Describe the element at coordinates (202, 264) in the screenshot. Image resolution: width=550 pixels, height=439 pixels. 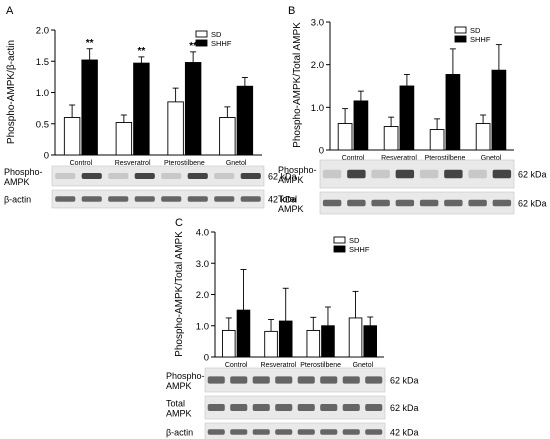
I see `y-tick-label: 3.0` at that location.